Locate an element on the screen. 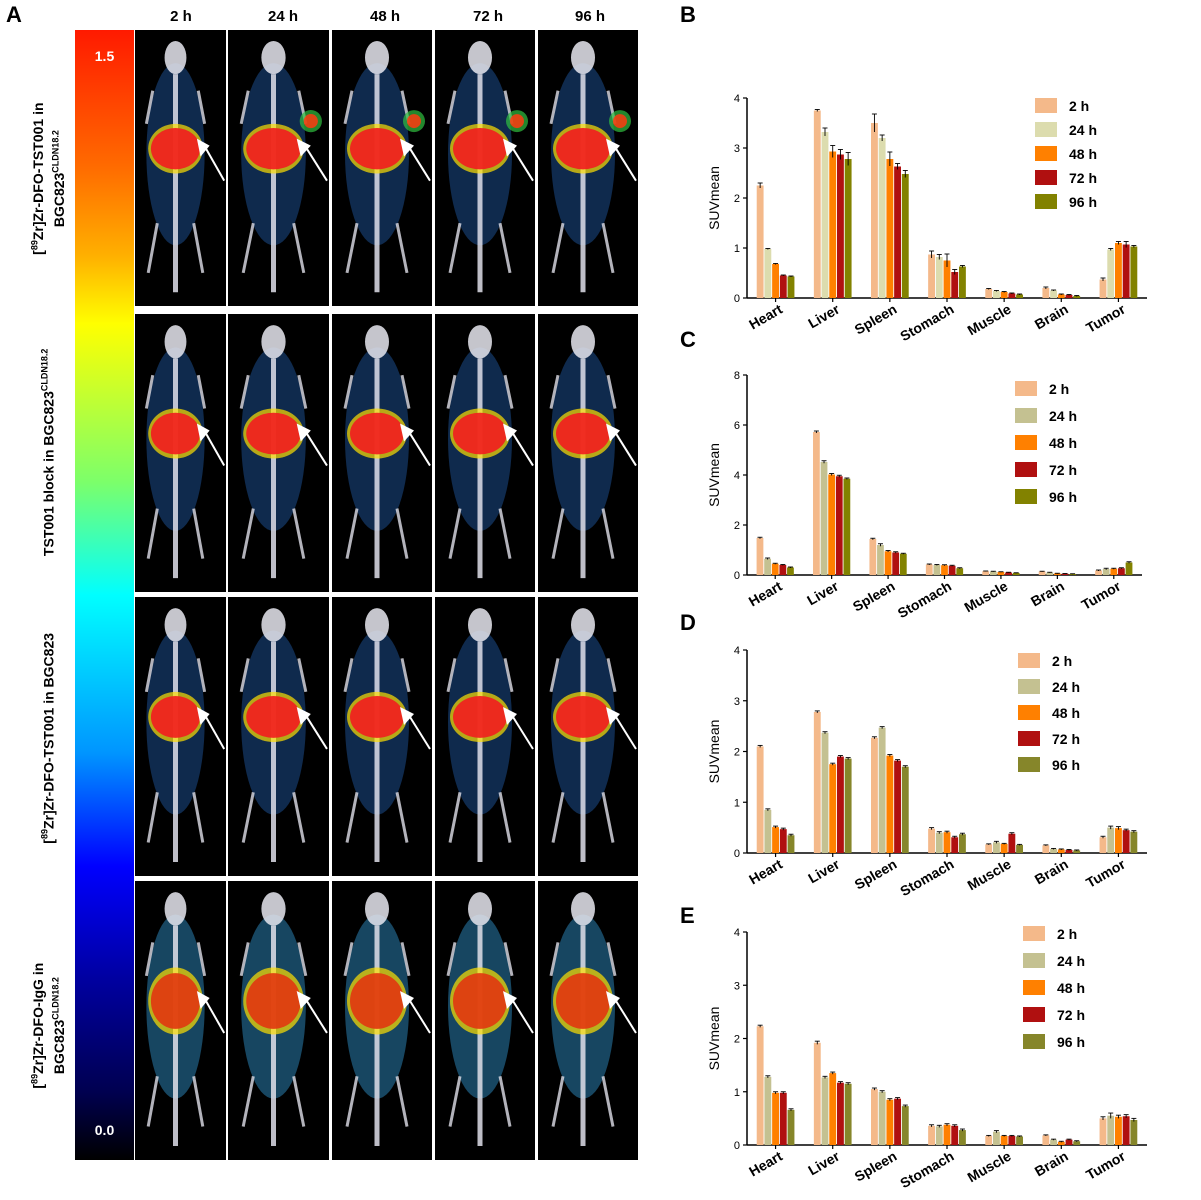 The width and height of the screenshot is (1201, 1200). pet-image-r1-c1 is located at coordinates (180, 168).